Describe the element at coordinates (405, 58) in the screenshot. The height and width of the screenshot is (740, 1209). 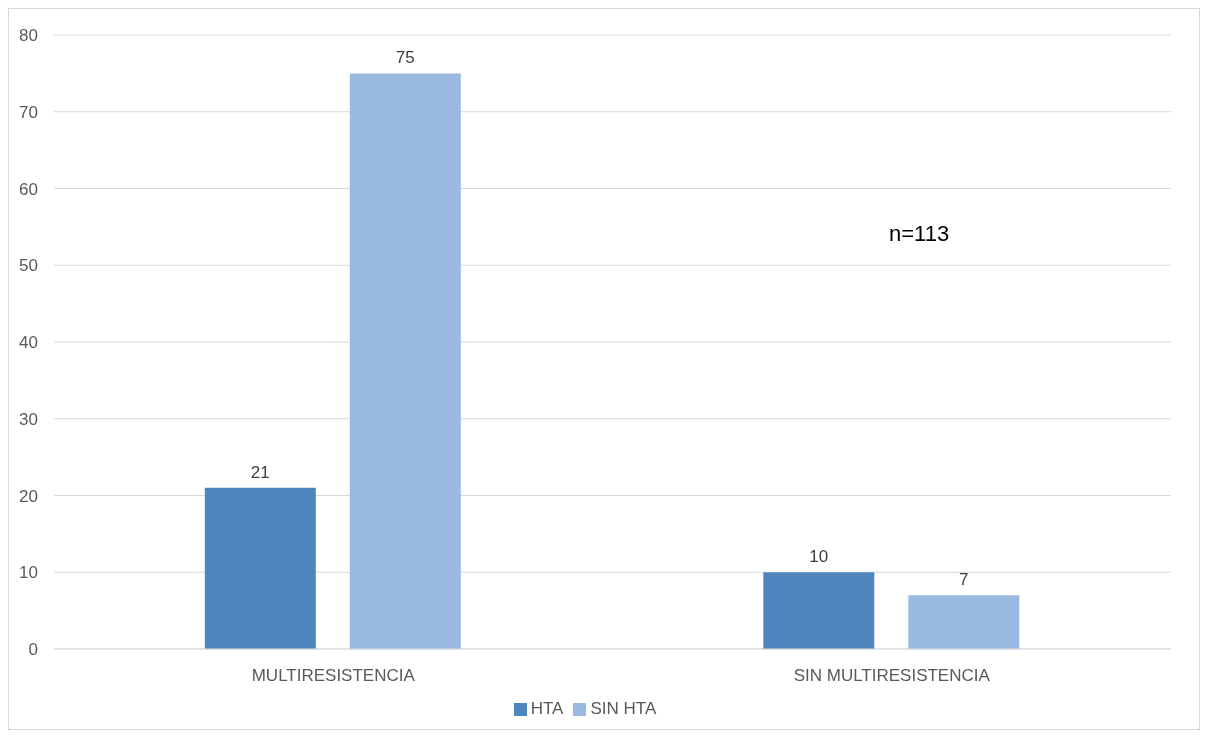
I see `data-label: 75` at that location.